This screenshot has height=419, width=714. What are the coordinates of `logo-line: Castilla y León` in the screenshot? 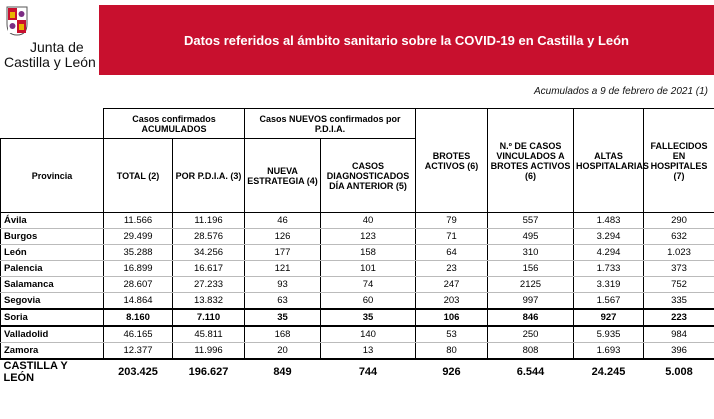 It's located at (50, 62).